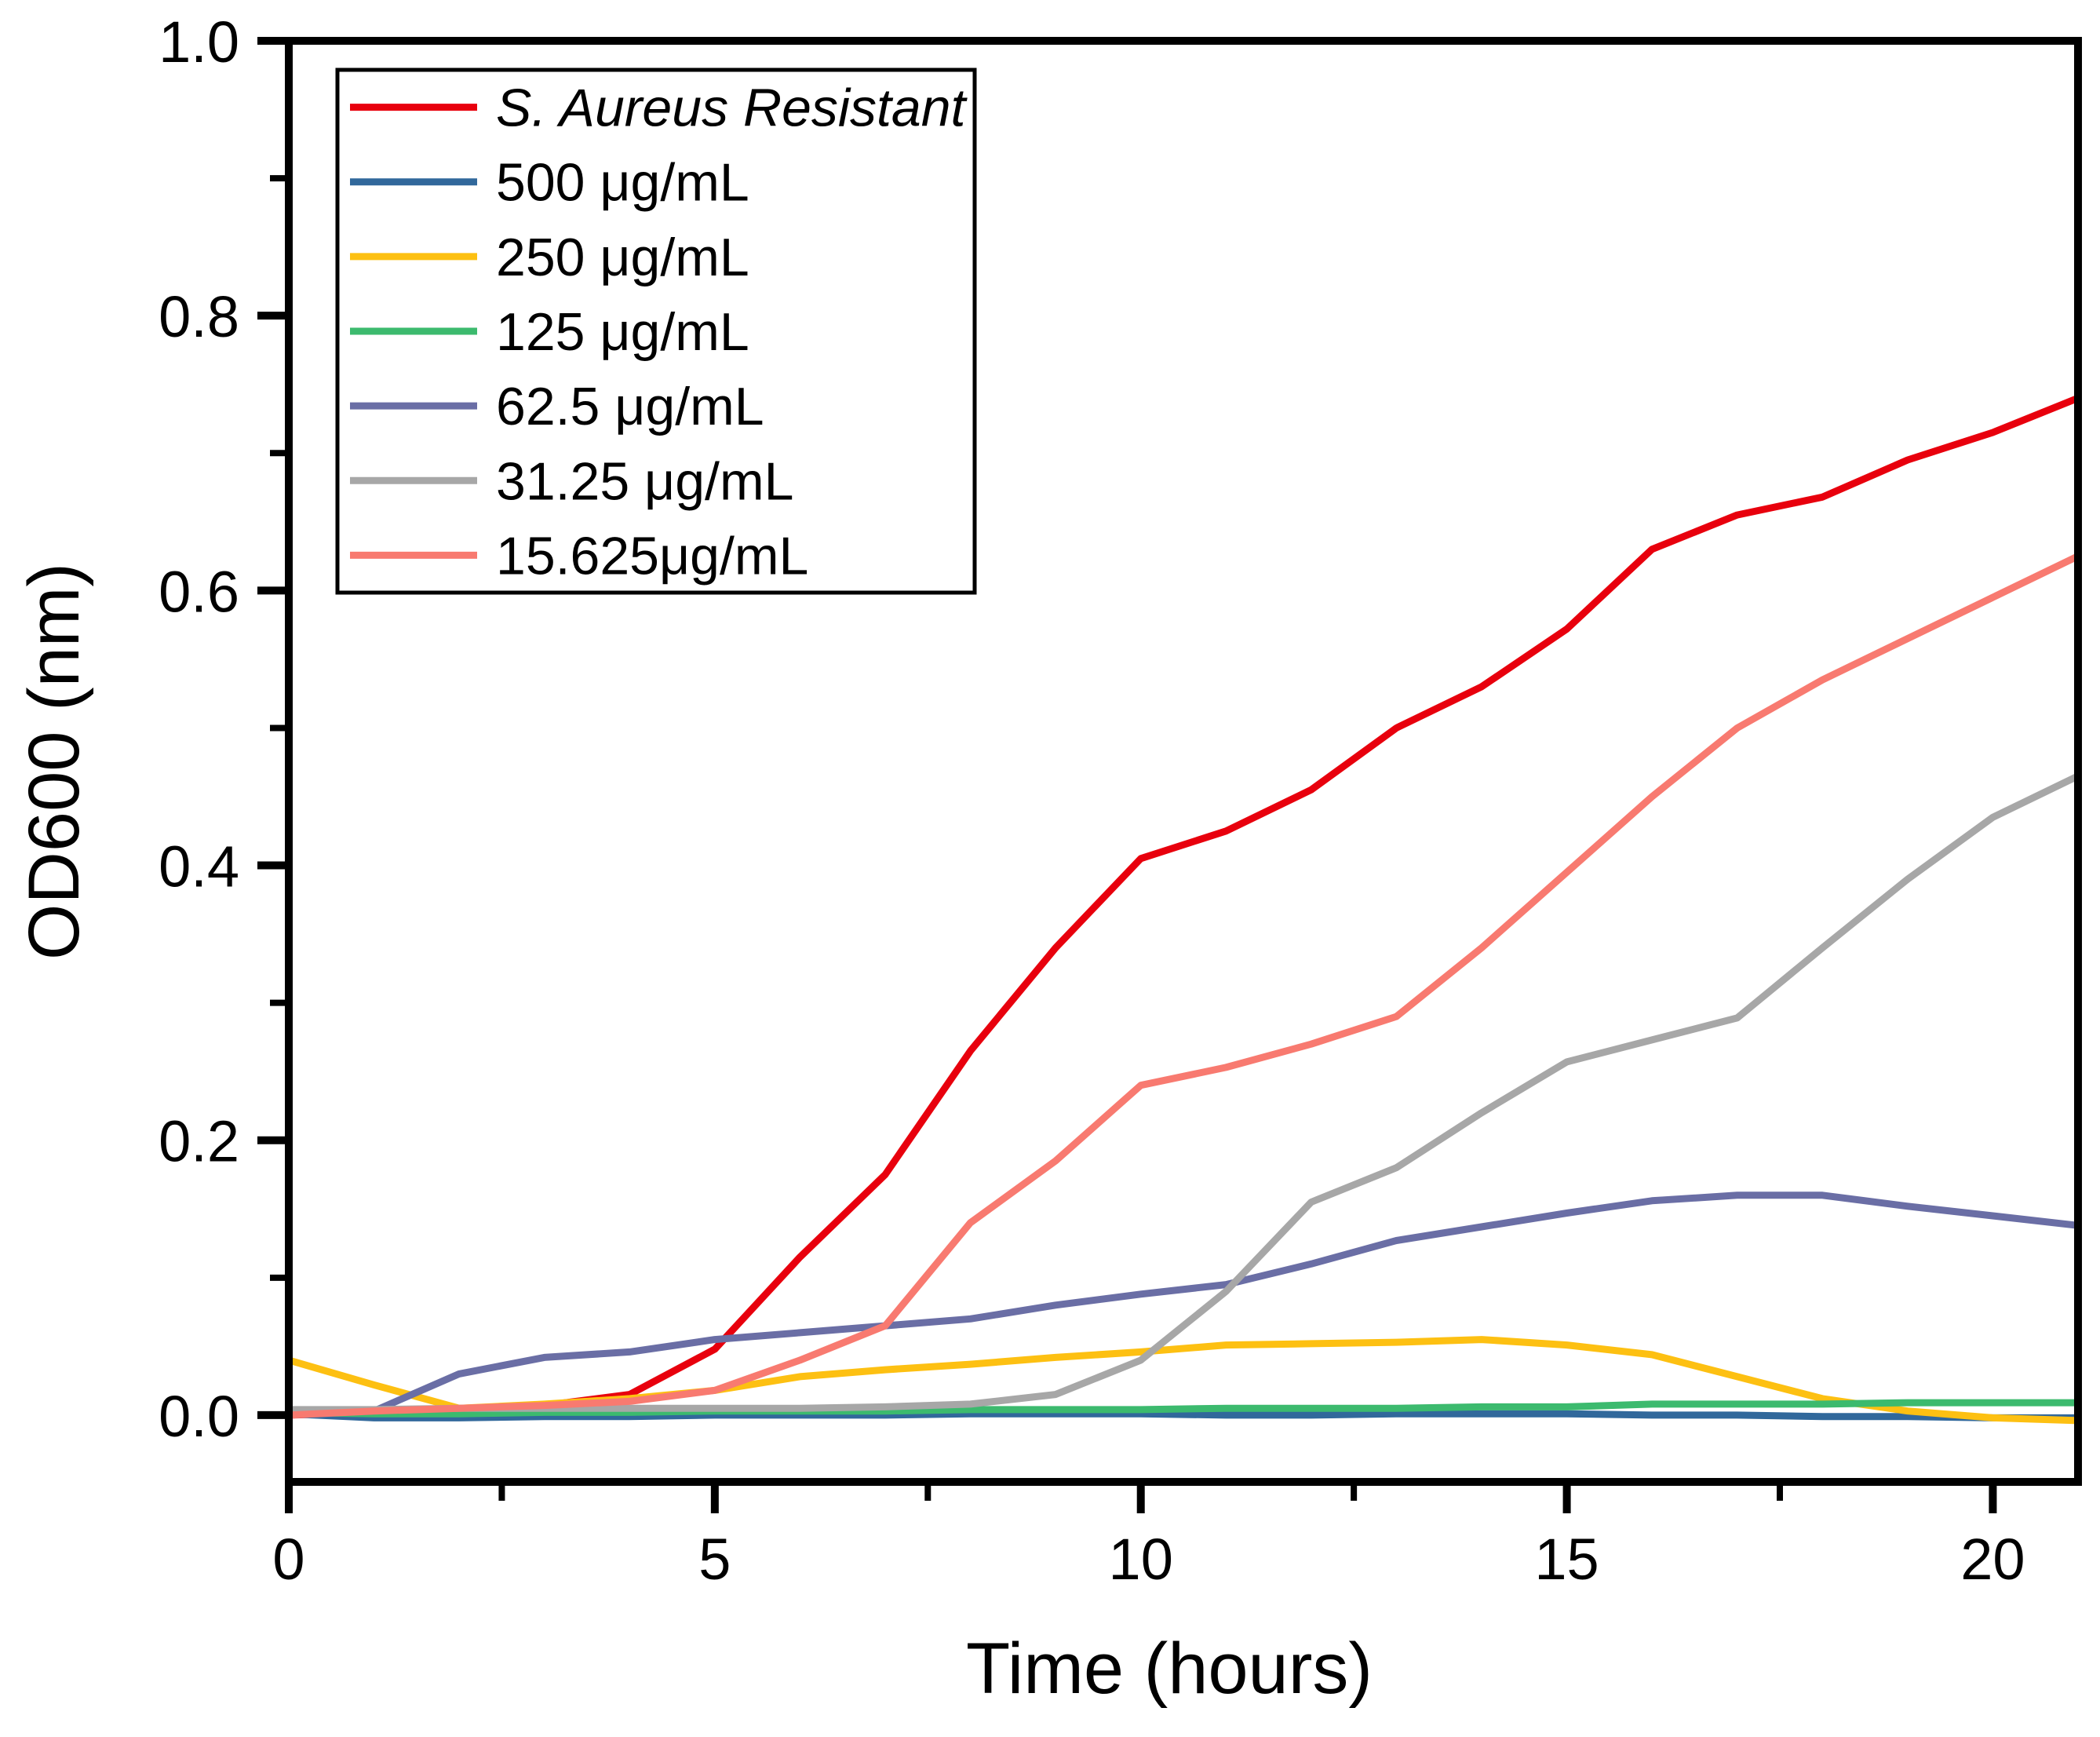 The image size is (2100, 1737). What do you see at coordinates (1183, 1415) in the screenshot?
I see `series-line-500-g-ml` at bounding box center [1183, 1415].